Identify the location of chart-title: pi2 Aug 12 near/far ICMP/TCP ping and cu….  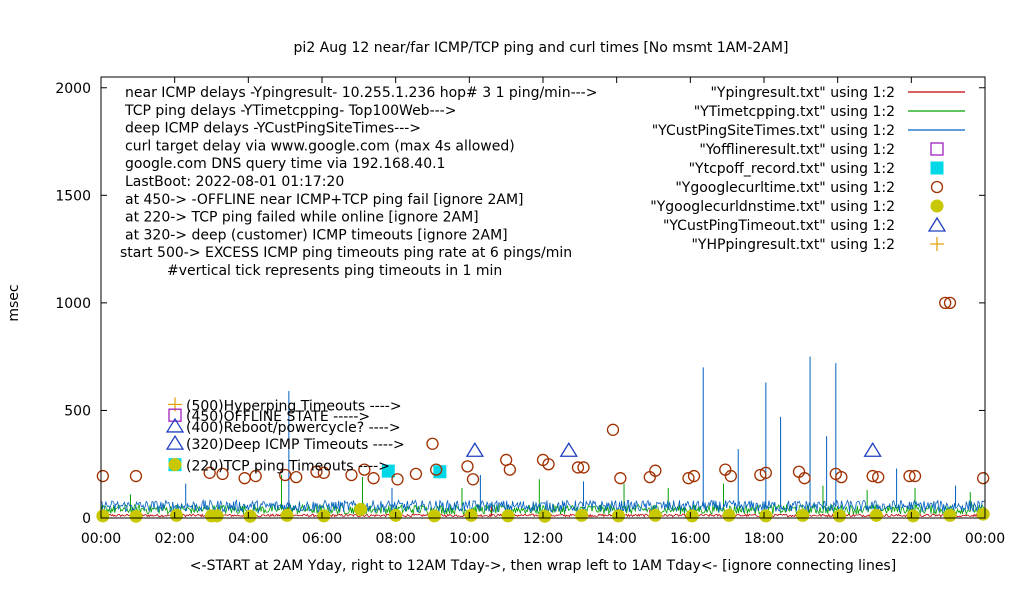
(541, 48).